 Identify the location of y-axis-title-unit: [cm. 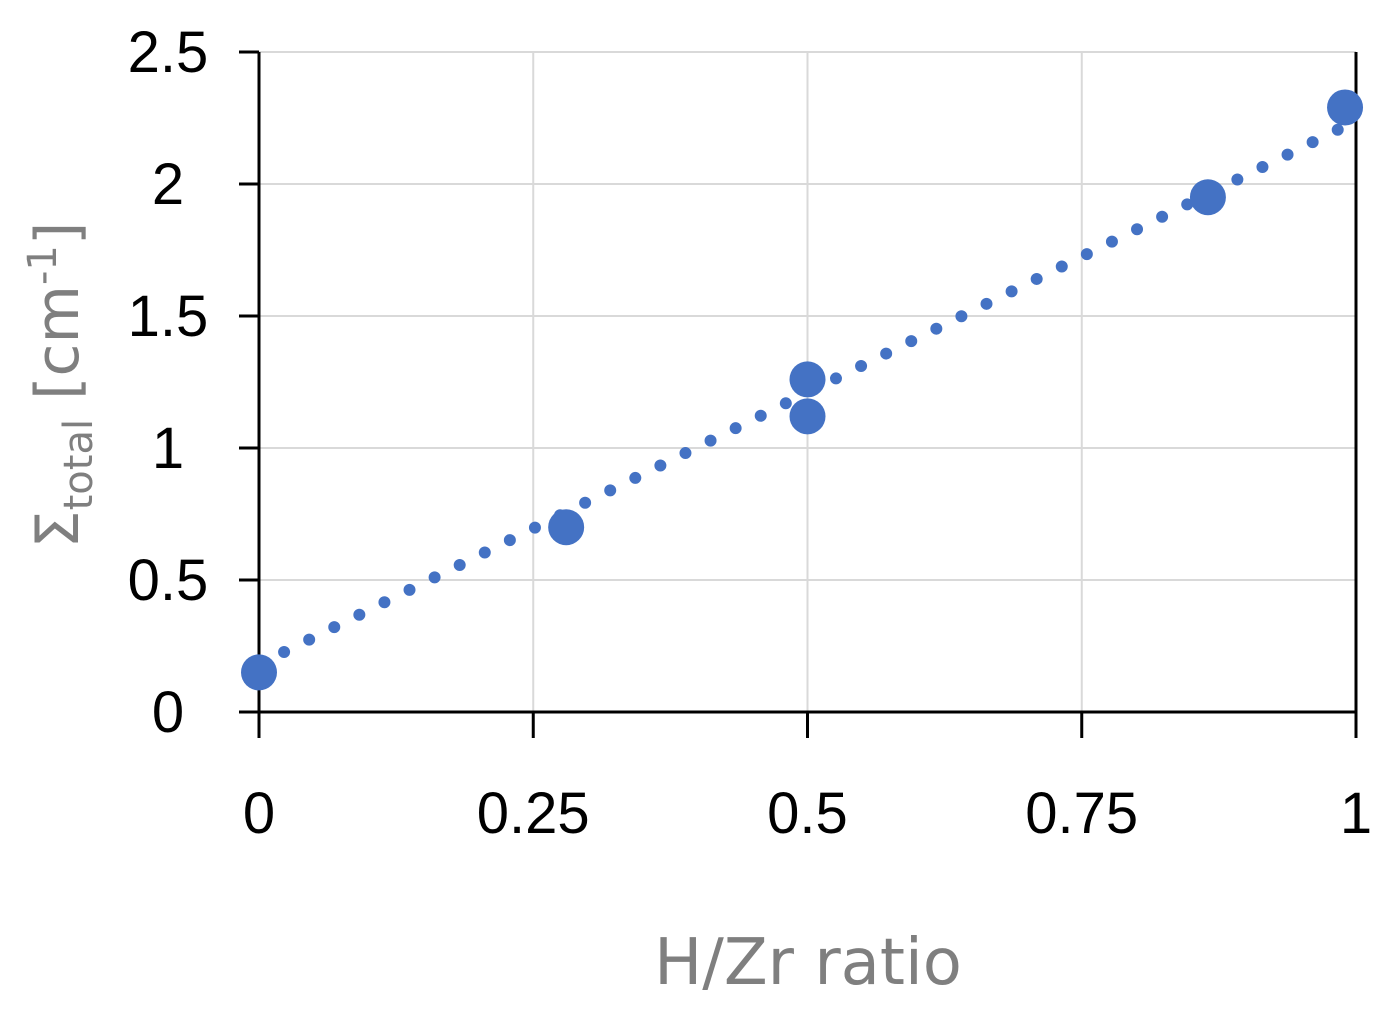
(58, 352).